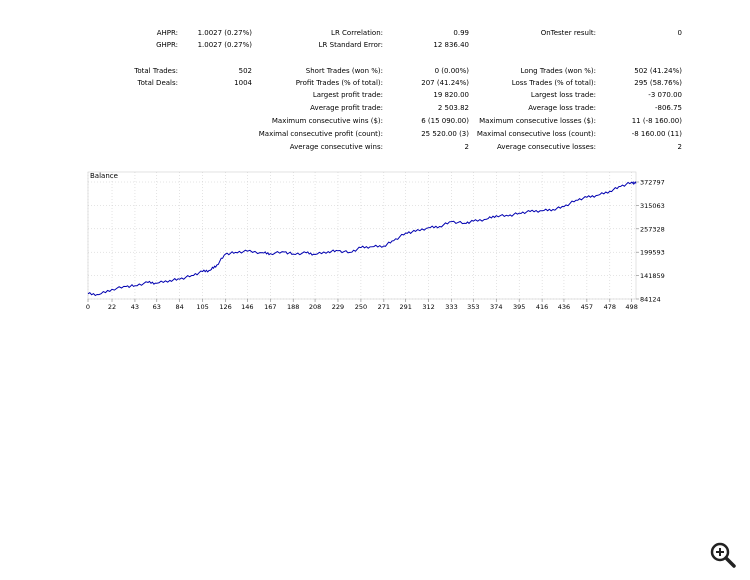 The width and height of the screenshot is (750, 580). Describe the element at coordinates (339, 83) in the screenshot. I see `profit-trades-label: Profit Trades (% of total):` at that location.